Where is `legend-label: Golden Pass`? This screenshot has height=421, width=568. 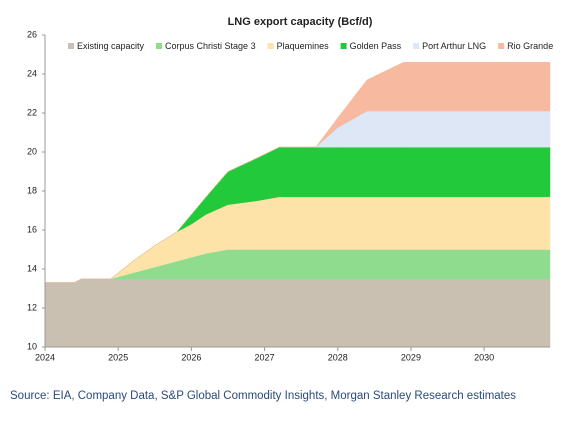
legend-label: Golden Pass is located at coordinates (376, 46).